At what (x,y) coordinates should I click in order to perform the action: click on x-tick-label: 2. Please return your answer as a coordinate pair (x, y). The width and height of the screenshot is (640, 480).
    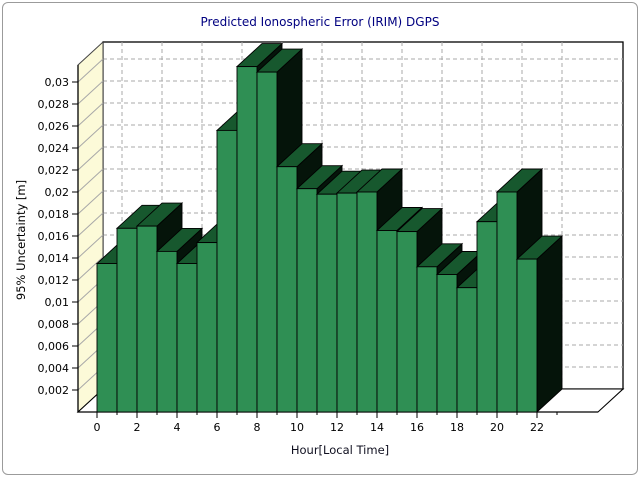
    Looking at the image, I should click on (137, 427).